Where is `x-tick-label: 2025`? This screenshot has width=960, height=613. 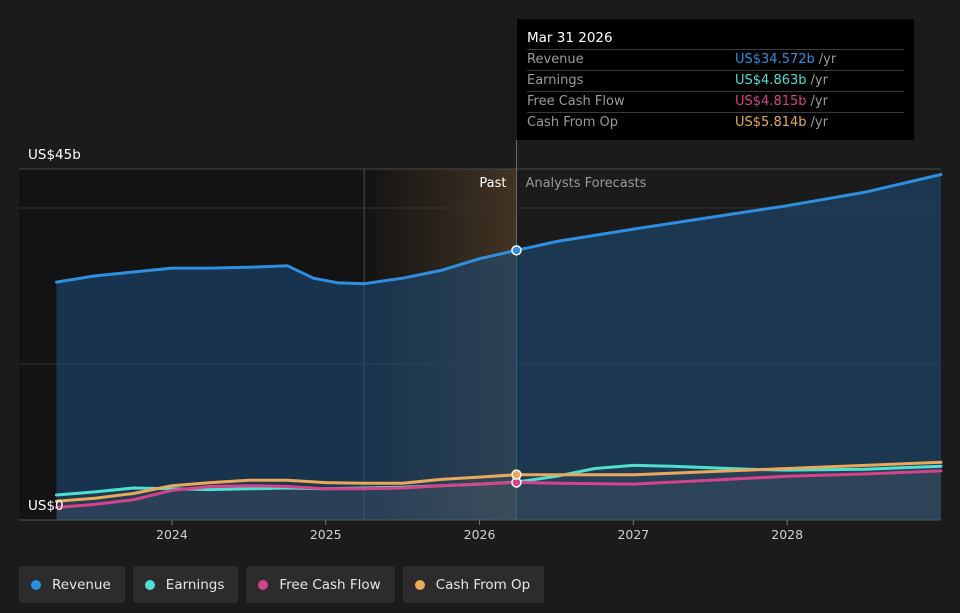
x-tick-label: 2025 is located at coordinates (326, 534).